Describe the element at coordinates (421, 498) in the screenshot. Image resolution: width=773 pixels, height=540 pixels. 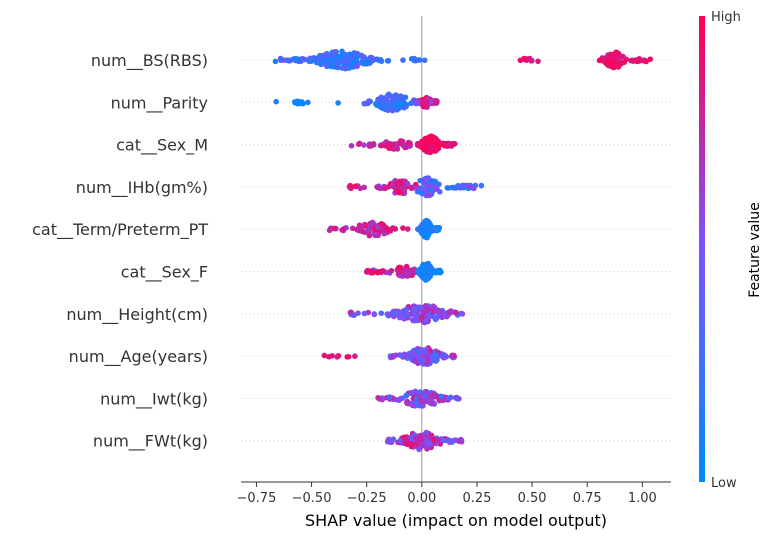
I see `x-tick-label: 0.00` at that location.